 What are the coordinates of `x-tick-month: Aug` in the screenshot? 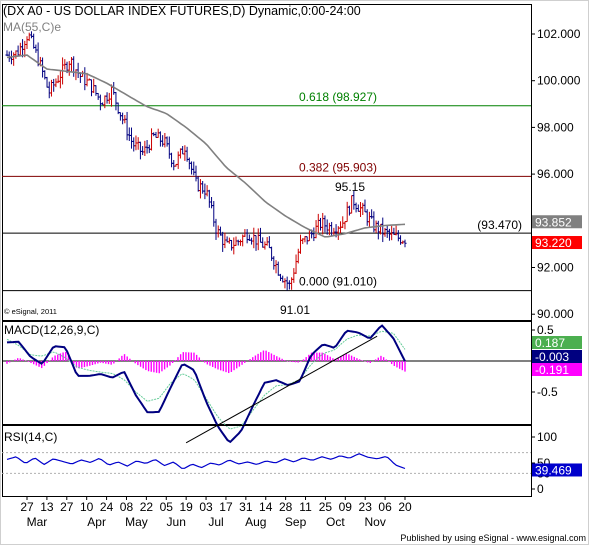 It's located at (255, 522).